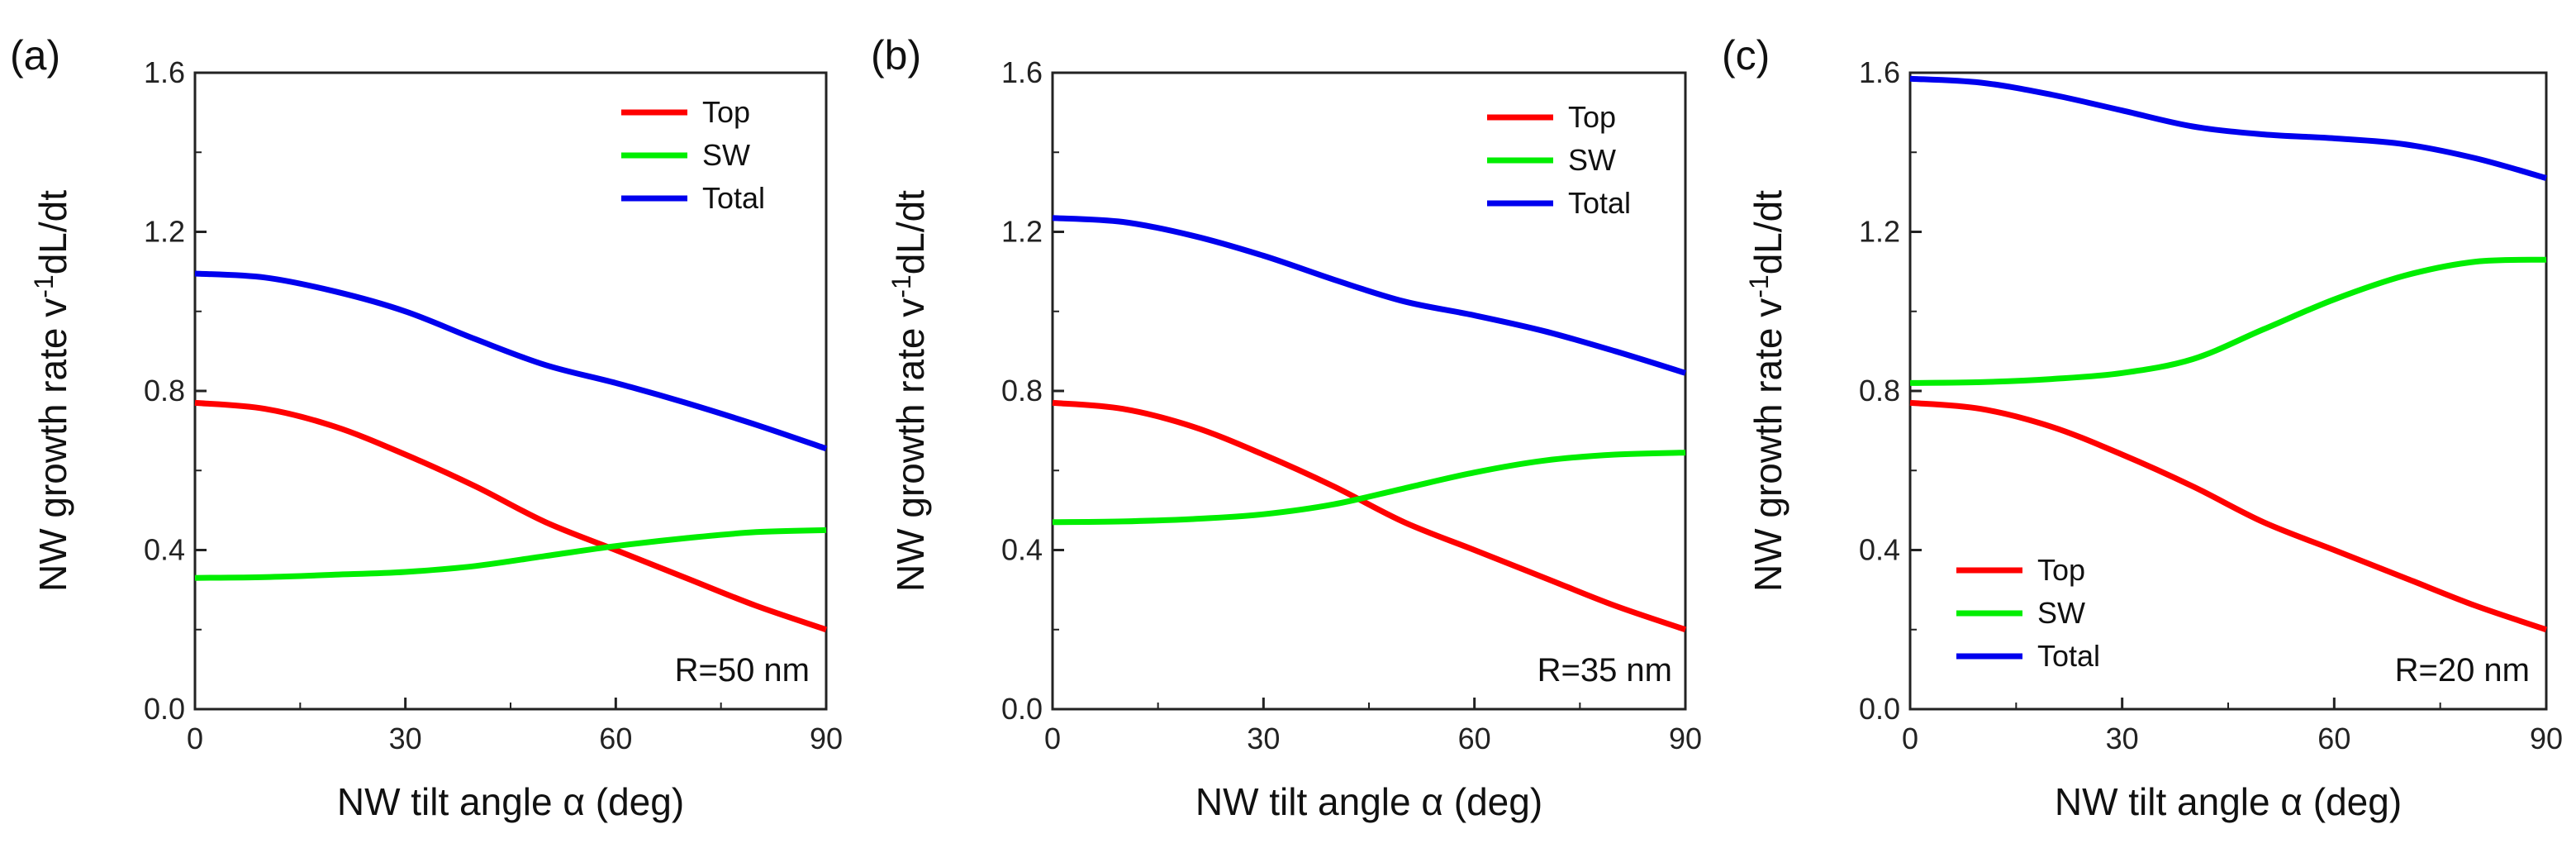 The width and height of the screenshot is (2576, 848). What do you see at coordinates (896, 55) in the screenshot?
I see `panel-label: (b)` at bounding box center [896, 55].